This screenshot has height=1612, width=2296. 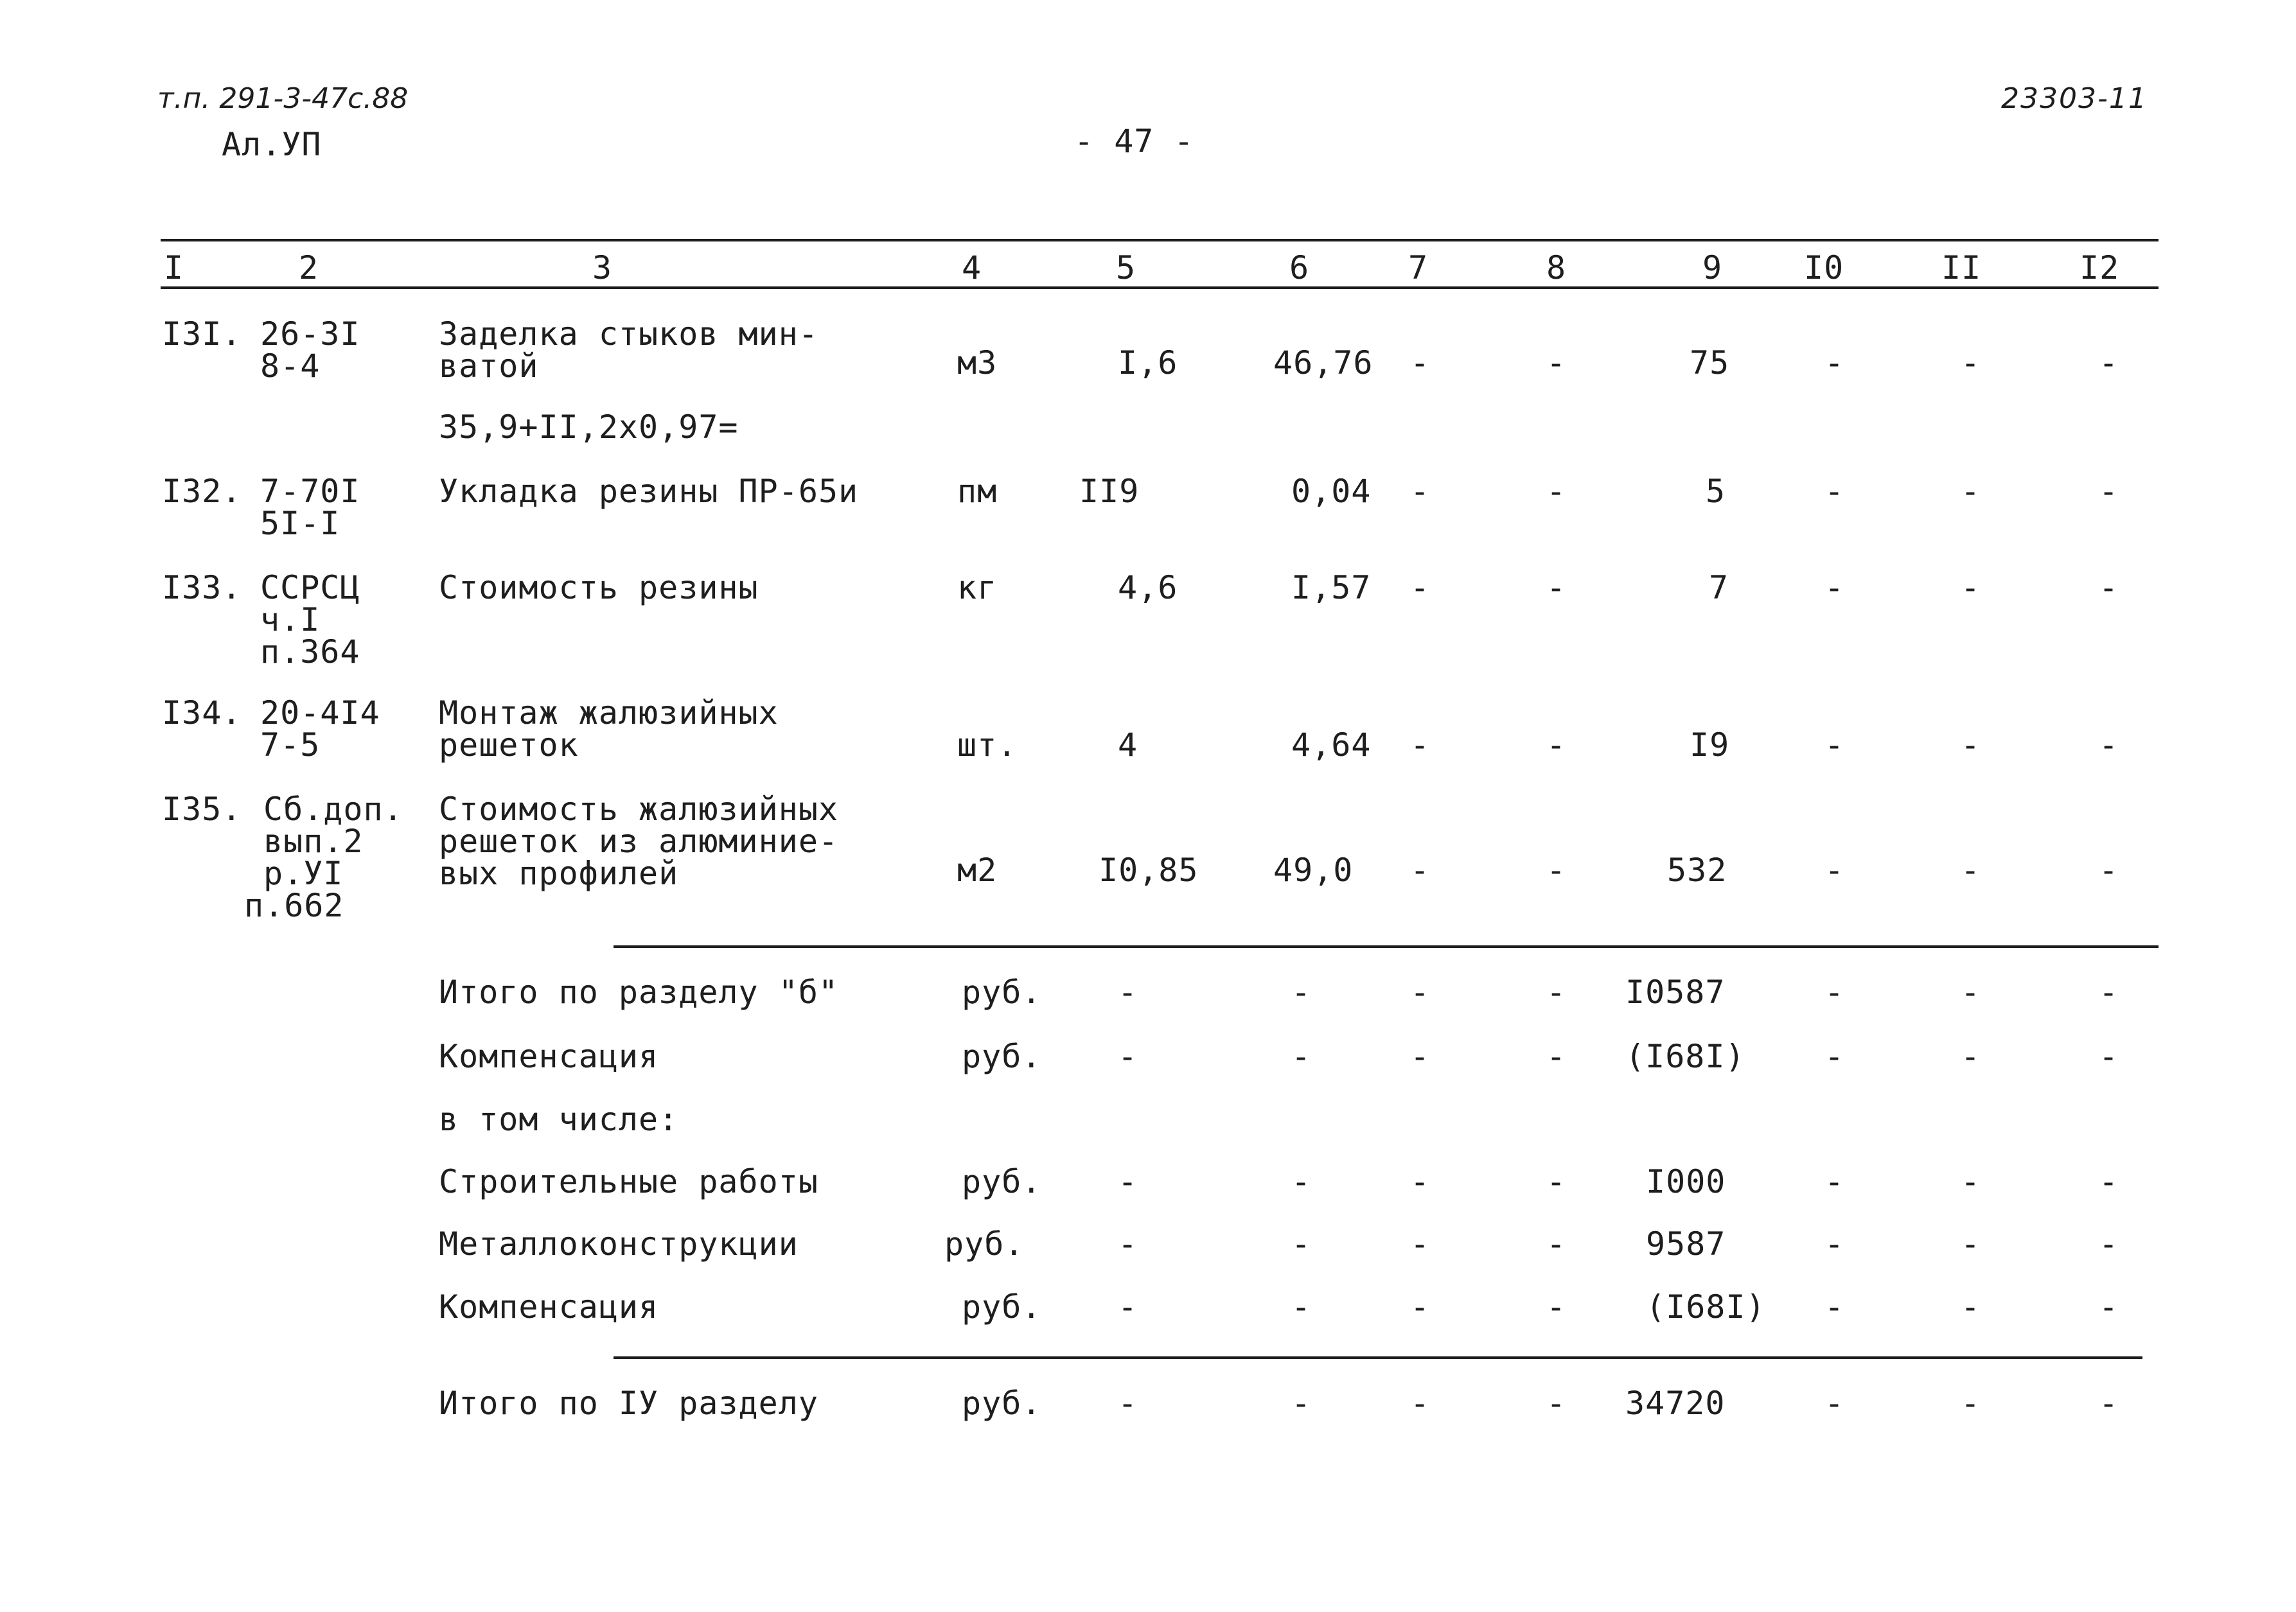 What do you see at coordinates (628, 1403) in the screenshot?
I see `total-label: Итого по IУ разделу` at bounding box center [628, 1403].